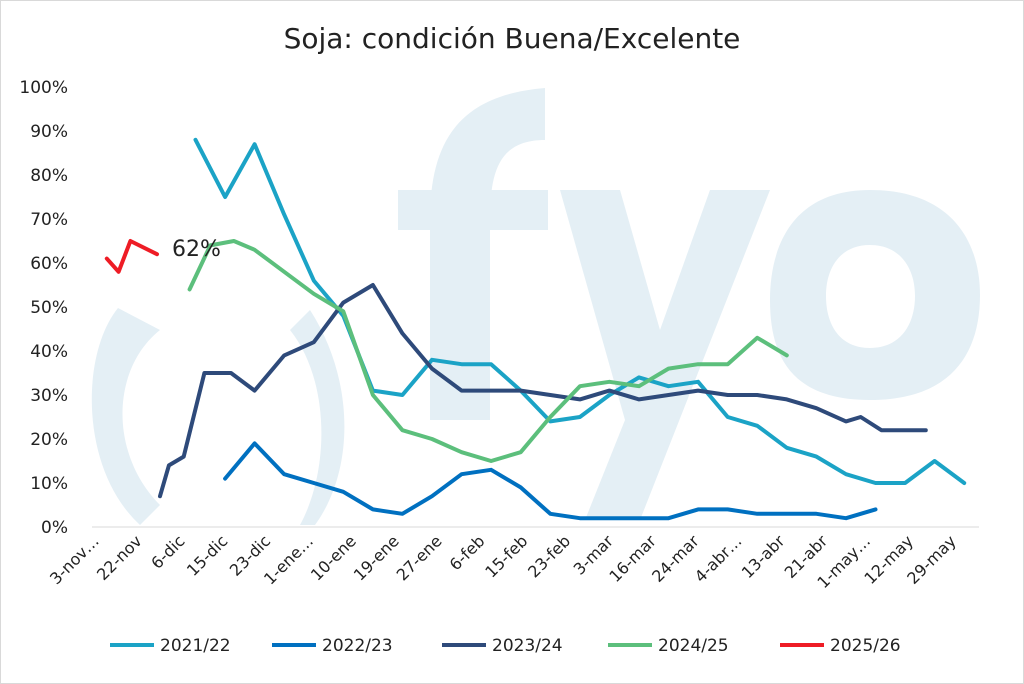 The width and height of the screenshot is (1024, 684). I want to click on y-tick-label: 80%, so click(49, 176).